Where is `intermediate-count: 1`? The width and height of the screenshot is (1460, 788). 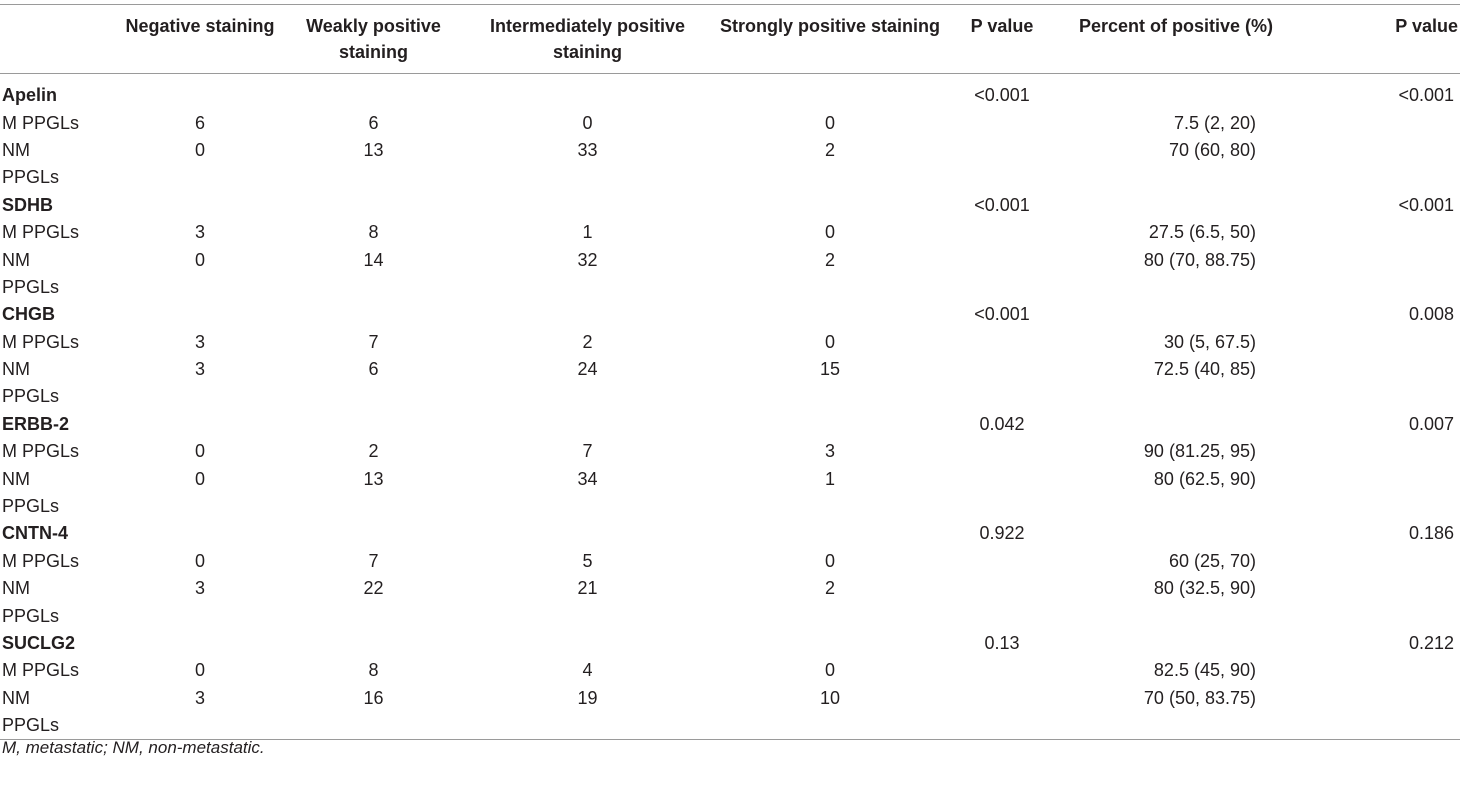
intermediate-count: 1 is located at coordinates (587, 232).